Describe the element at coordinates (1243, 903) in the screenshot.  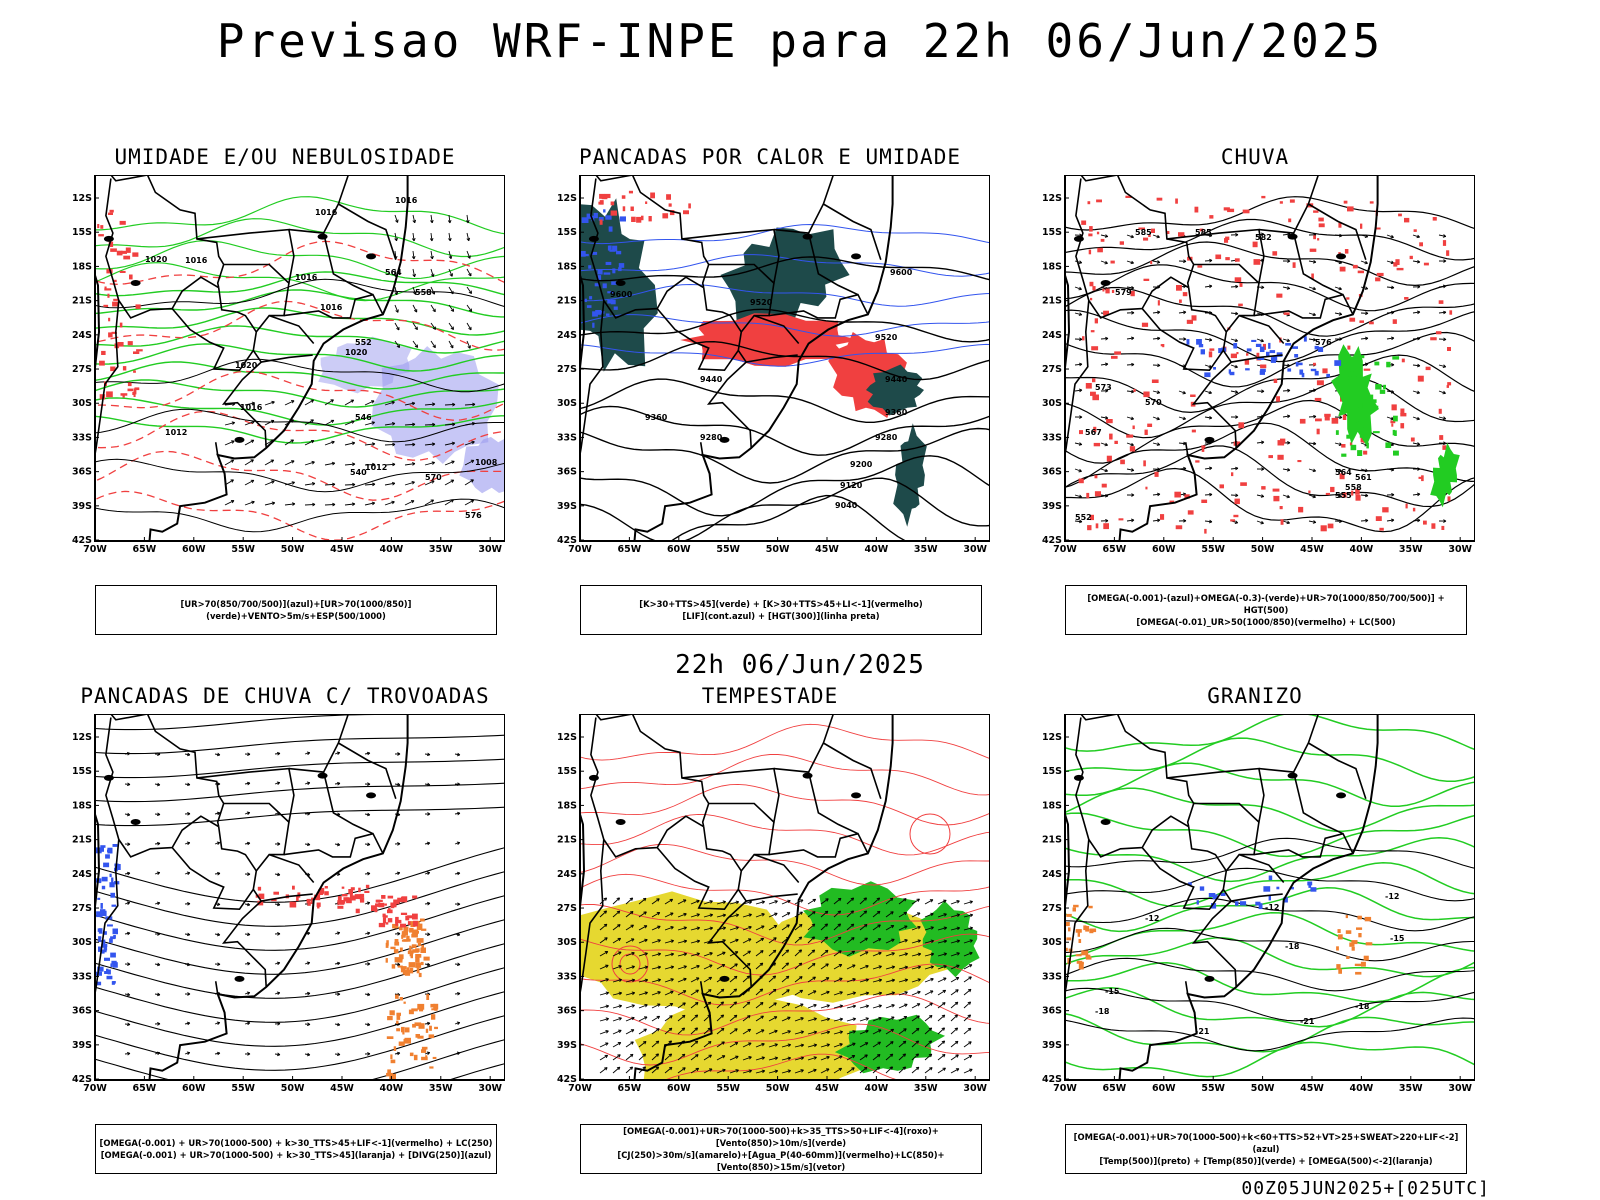
I see `hail-blue-speck` at that location.